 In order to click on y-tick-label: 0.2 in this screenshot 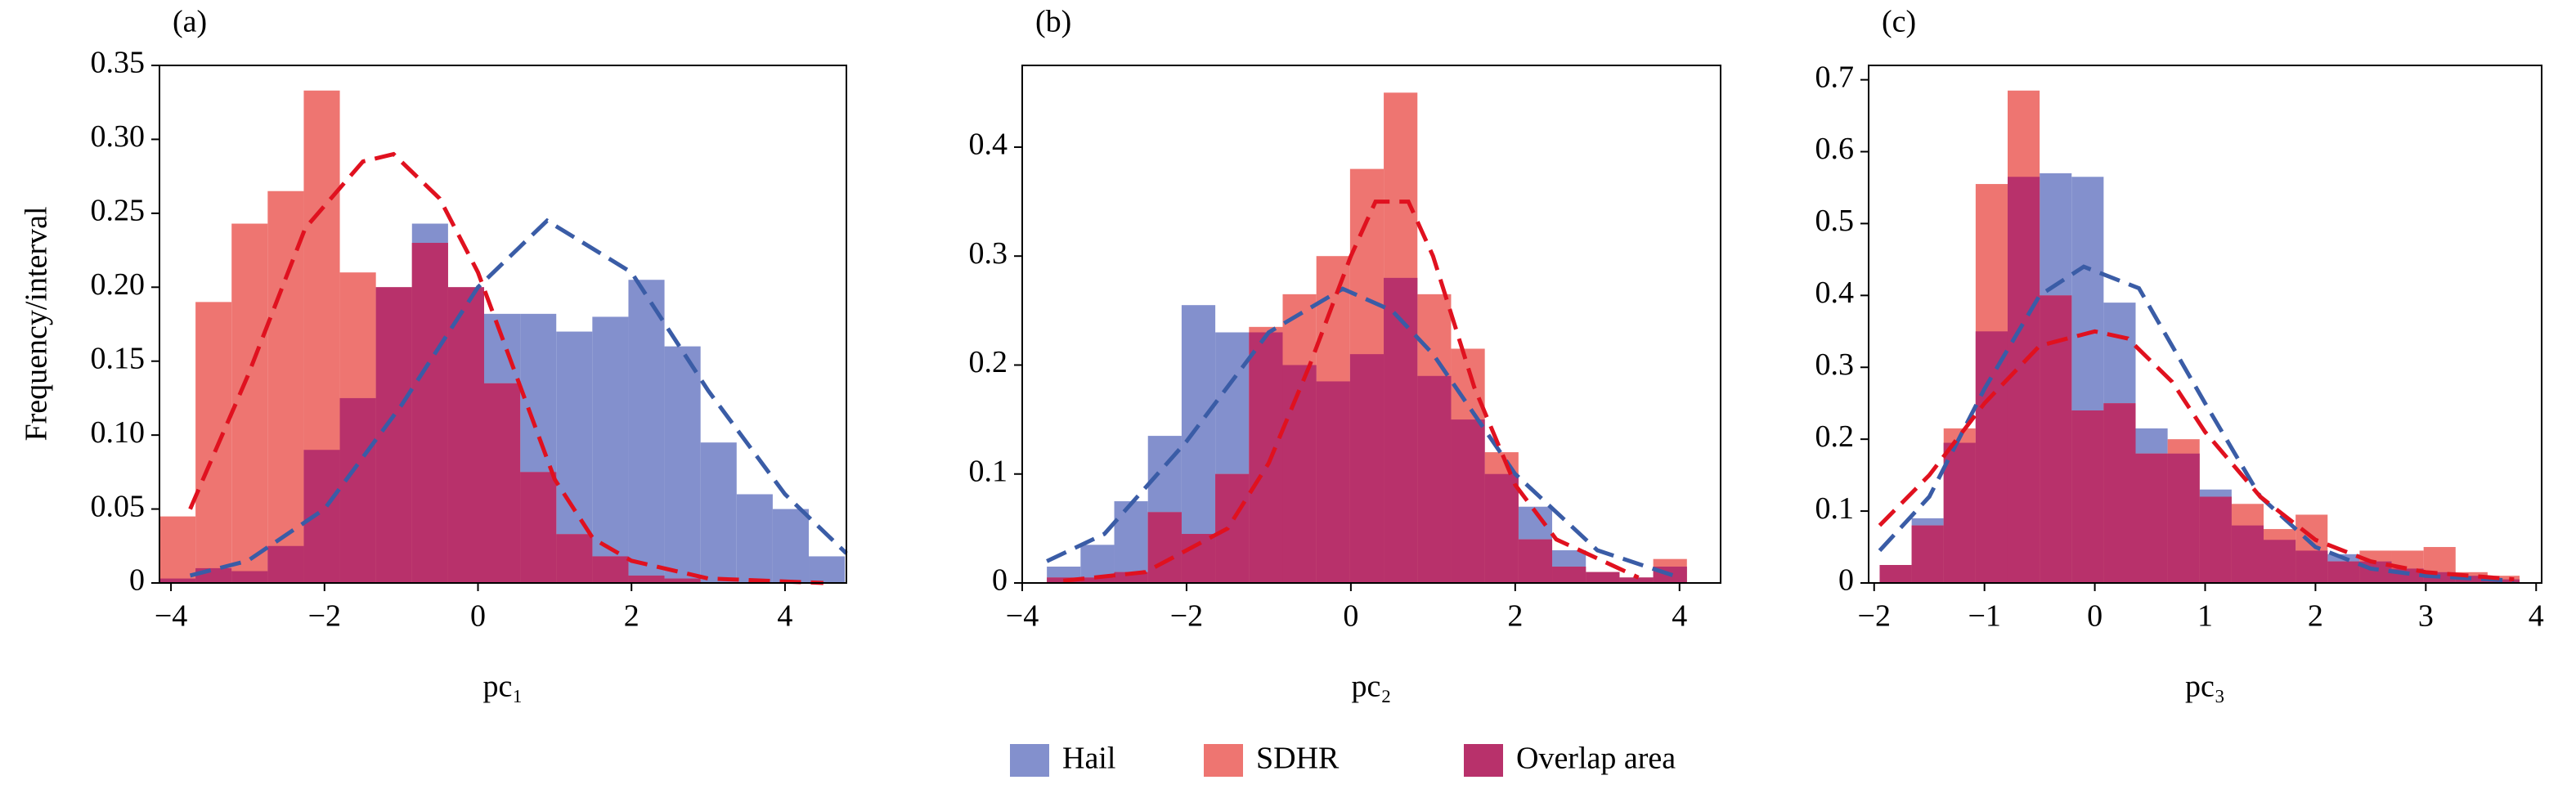, I will do `click(1835, 436)`.